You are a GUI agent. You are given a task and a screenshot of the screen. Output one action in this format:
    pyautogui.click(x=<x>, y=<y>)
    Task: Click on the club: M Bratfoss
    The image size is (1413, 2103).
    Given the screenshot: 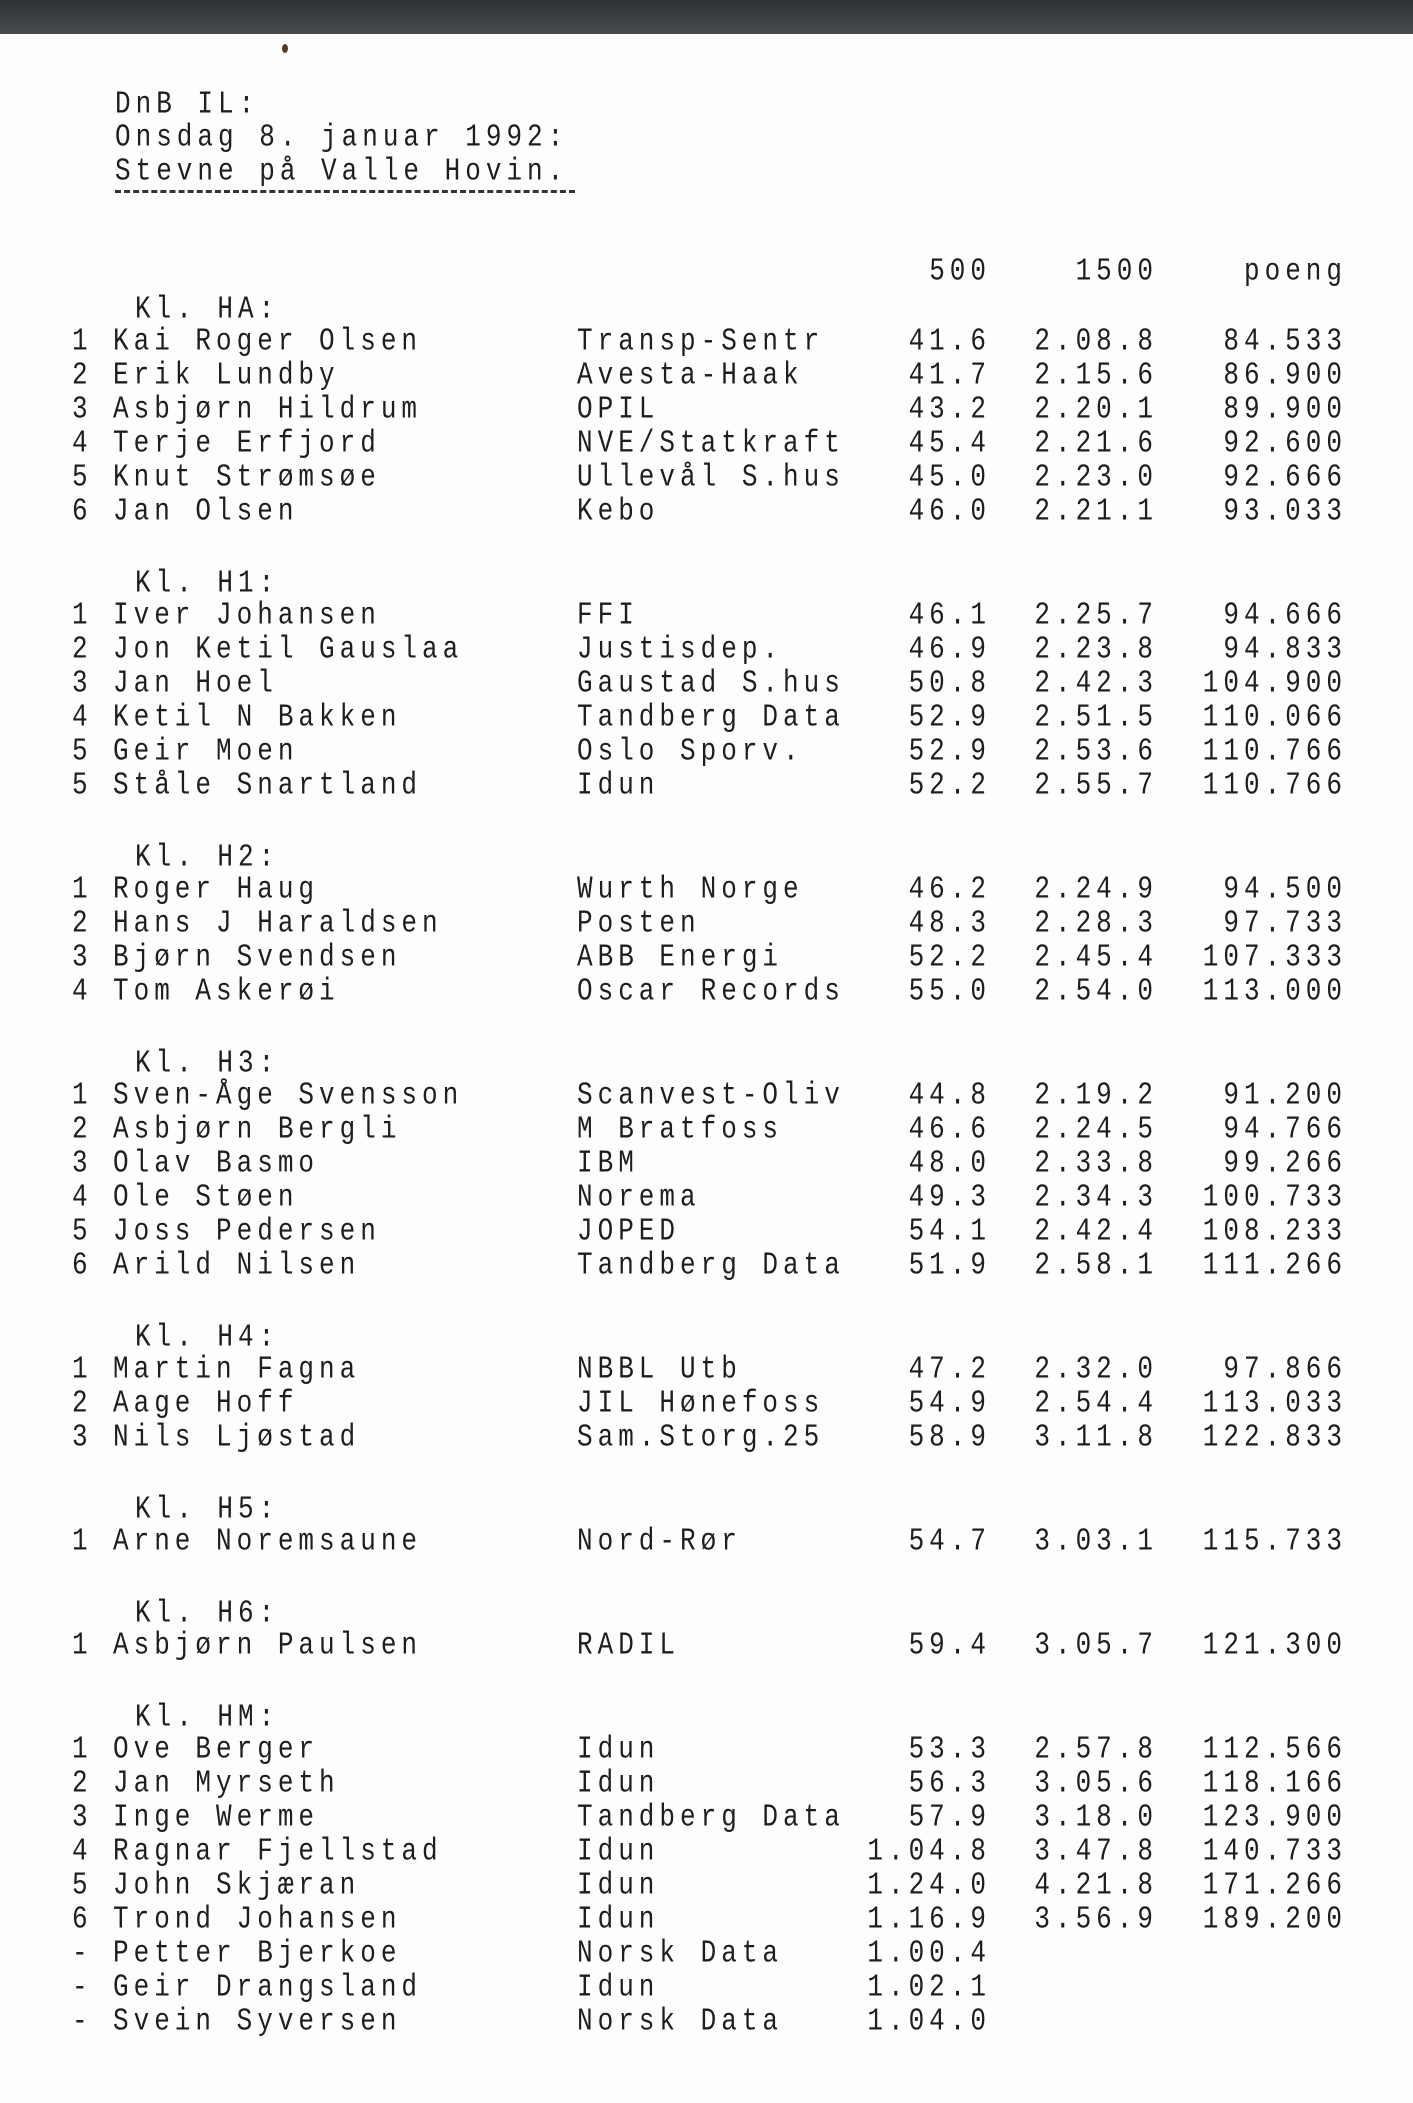 What is the action you would take?
    pyautogui.click(x=680, y=1129)
    